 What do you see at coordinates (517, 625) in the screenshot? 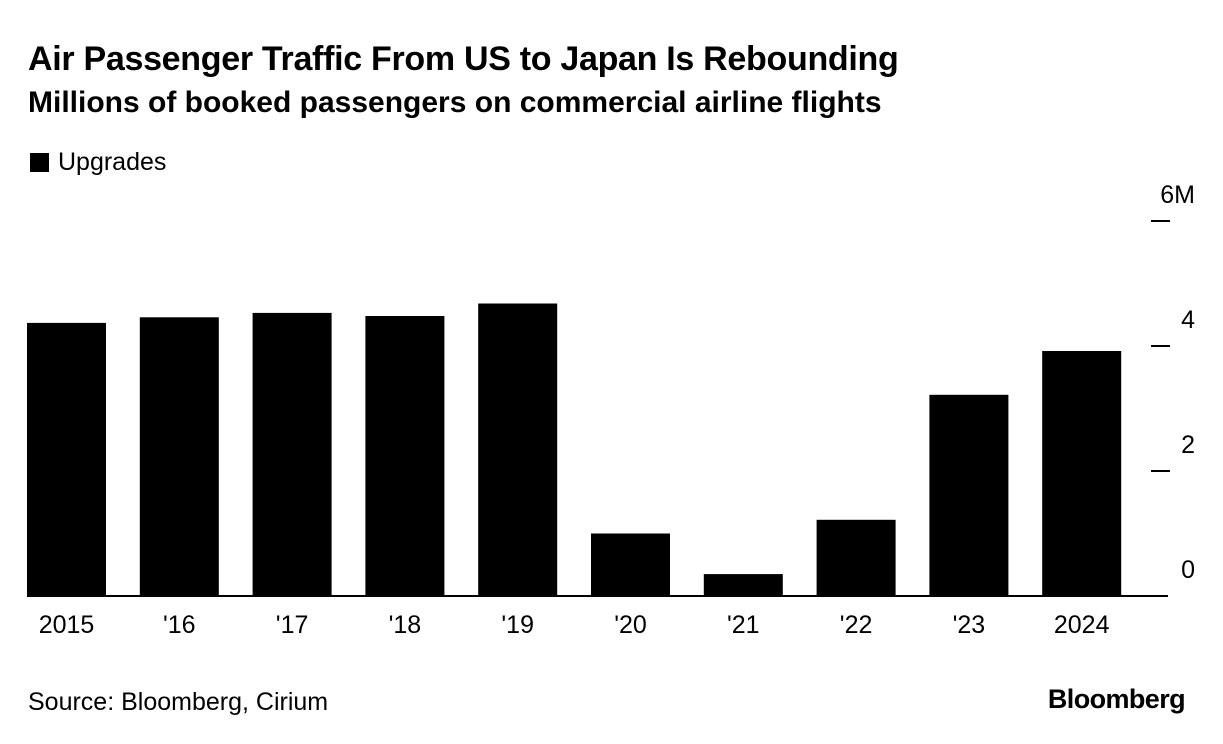
I see `x-tick-label-4: '19` at bounding box center [517, 625].